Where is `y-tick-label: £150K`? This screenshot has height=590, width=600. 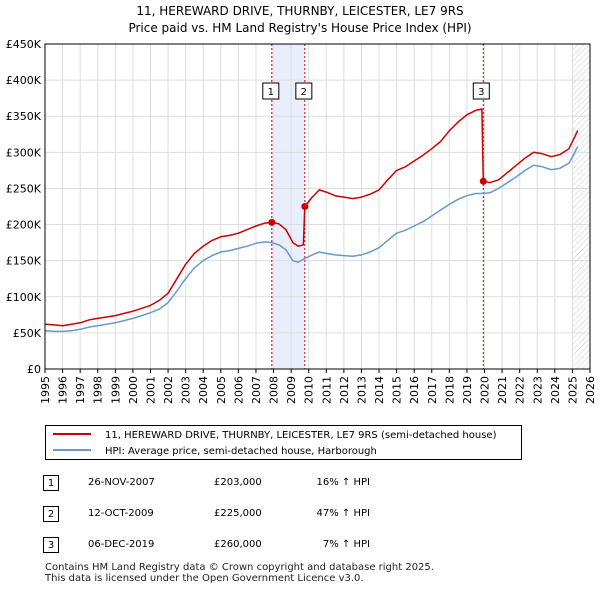 y-tick-label: £150K is located at coordinates (24, 261).